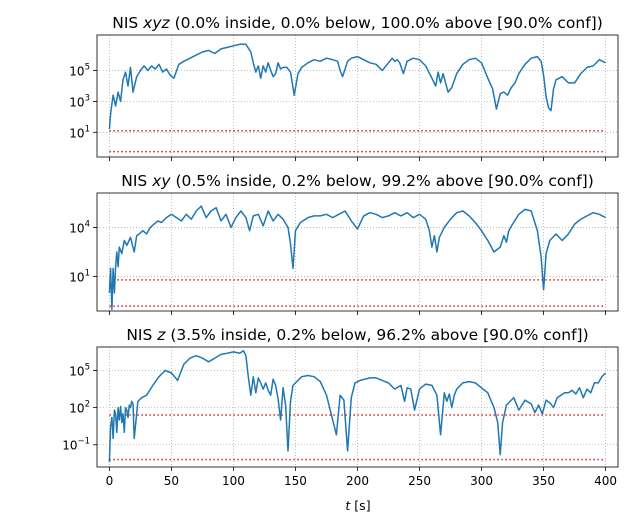 This screenshot has width=640, height=520. Describe the element at coordinates (481, 481) in the screenshot. I see `x-tick-label: 300` at that location.